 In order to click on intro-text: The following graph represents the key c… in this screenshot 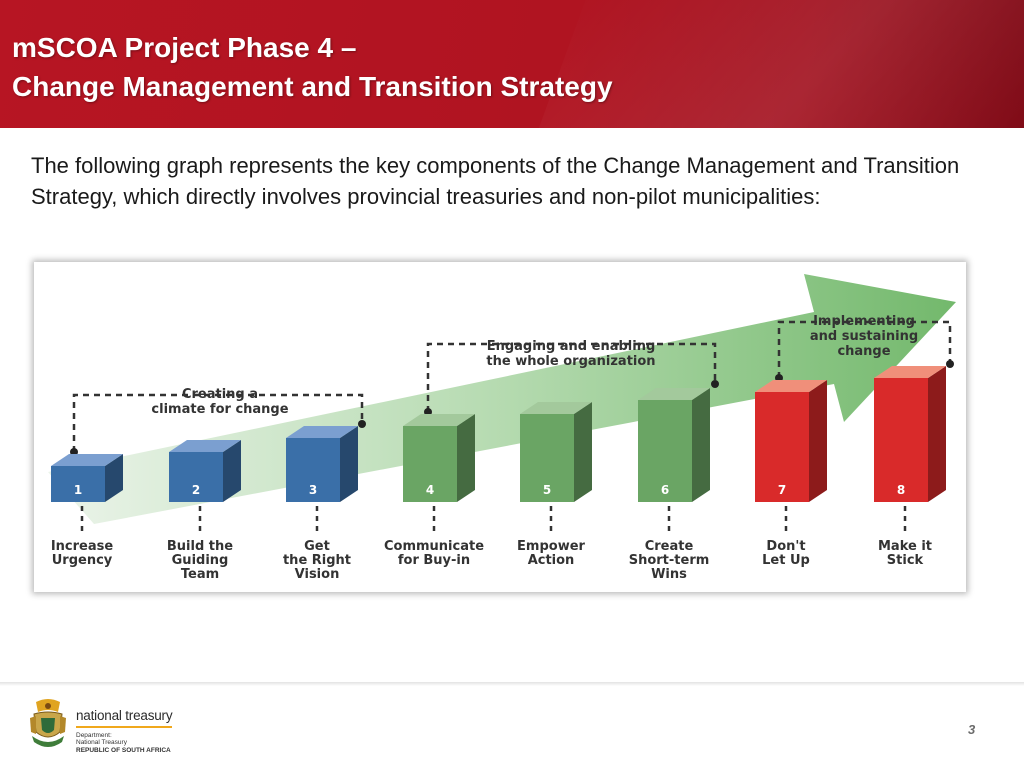, I will do `click(495, 181)`.